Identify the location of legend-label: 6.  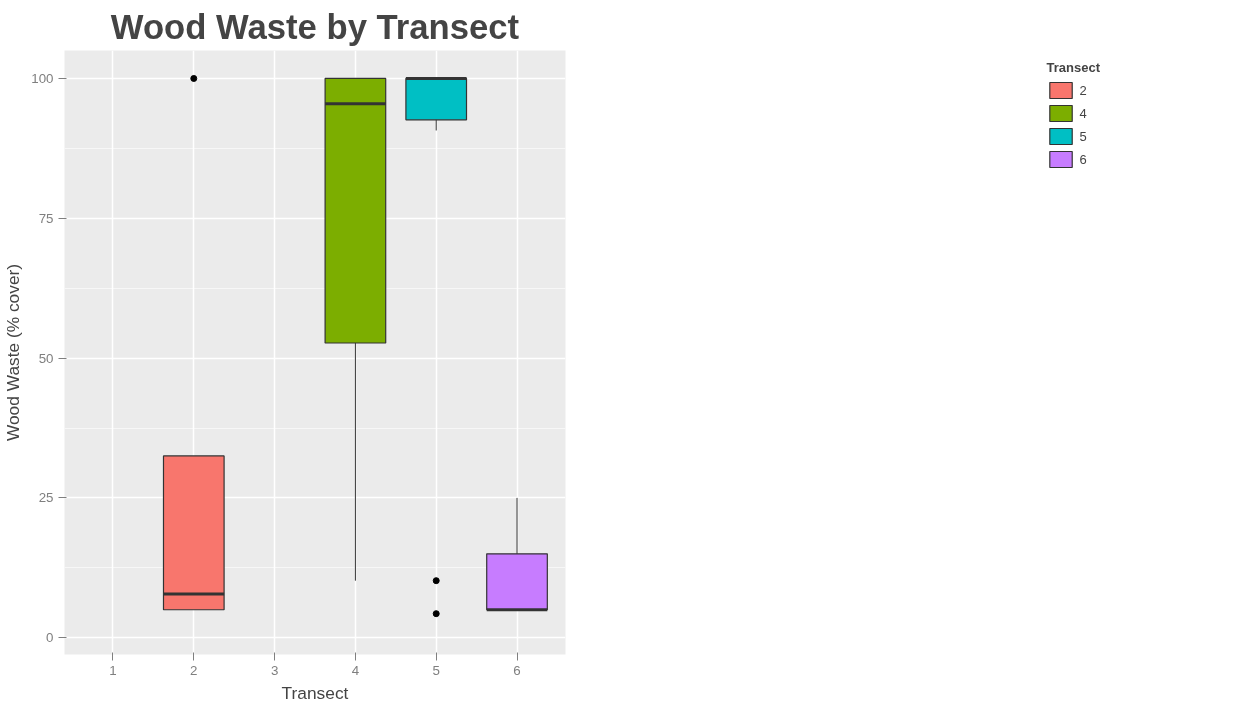
(1083, 159).